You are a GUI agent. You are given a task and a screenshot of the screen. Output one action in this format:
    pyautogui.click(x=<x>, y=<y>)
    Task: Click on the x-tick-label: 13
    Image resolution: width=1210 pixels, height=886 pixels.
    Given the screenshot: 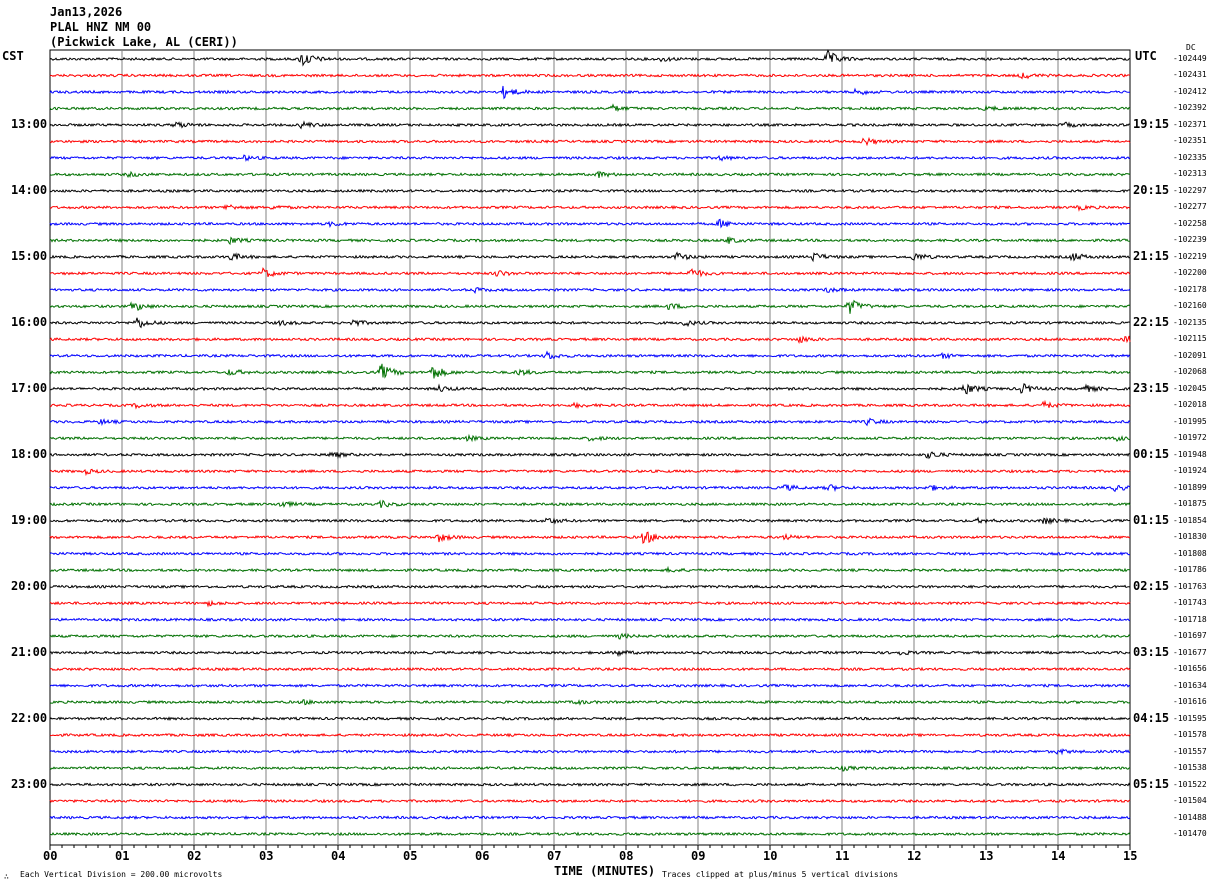 What is the action you would take?
    pyautogui.click(x=986, y=856)
    